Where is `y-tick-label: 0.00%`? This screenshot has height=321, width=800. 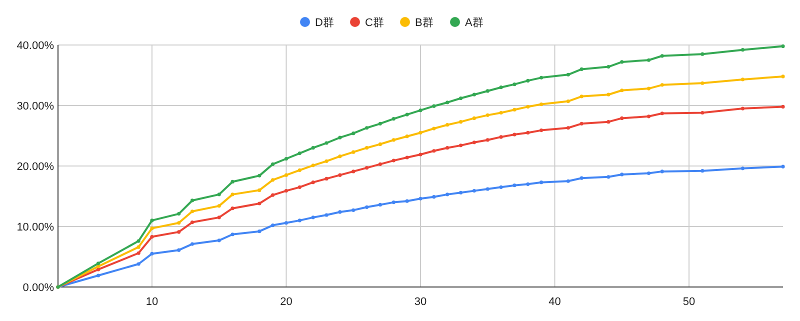 y-tick-label: 0.00% is located at coordinates (38, 288).